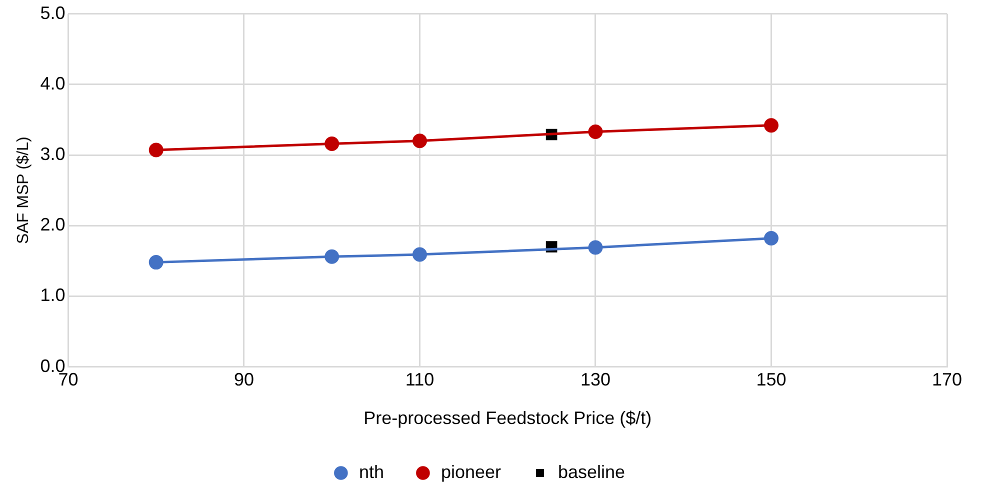 The height and width of the screenshot is (497, 987). What do you see at coordinates (592, 472) in the screenshot?
I see `legend-label: baseline` at bounding box center [592, 472].